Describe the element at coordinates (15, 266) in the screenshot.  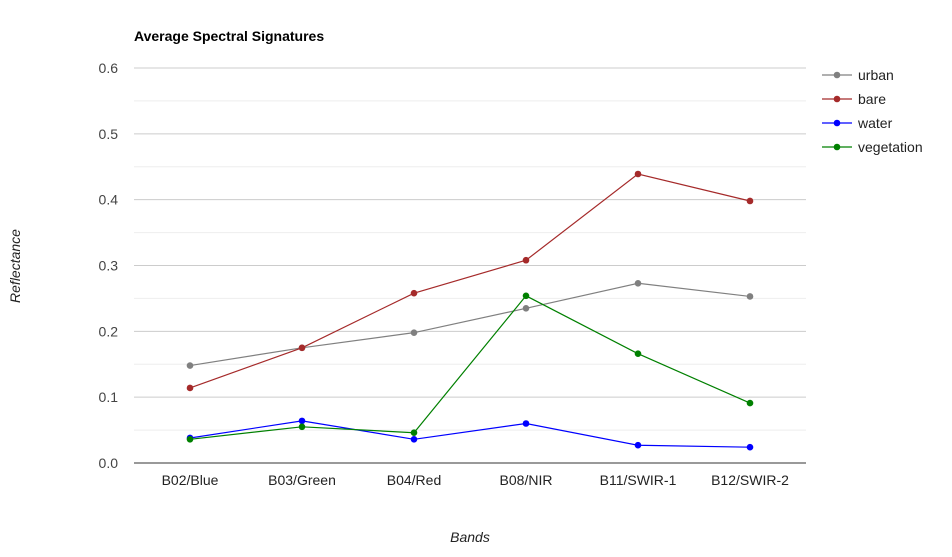
I see `y-axis-label: Reflectance` at that location.